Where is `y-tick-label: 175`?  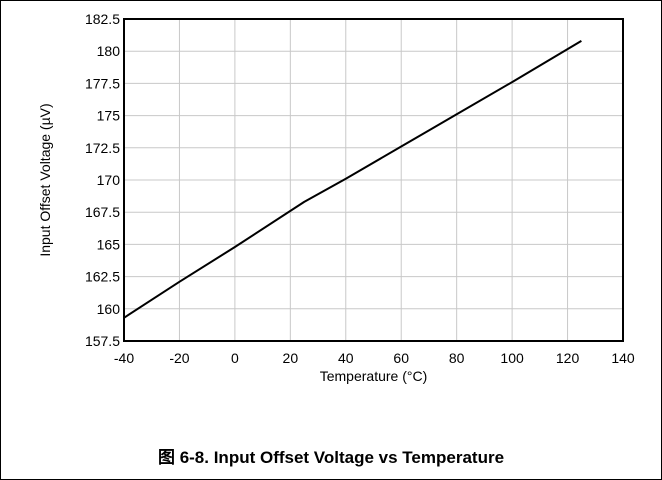 y-tick-label: 175 is located at coordinates (109, 116).